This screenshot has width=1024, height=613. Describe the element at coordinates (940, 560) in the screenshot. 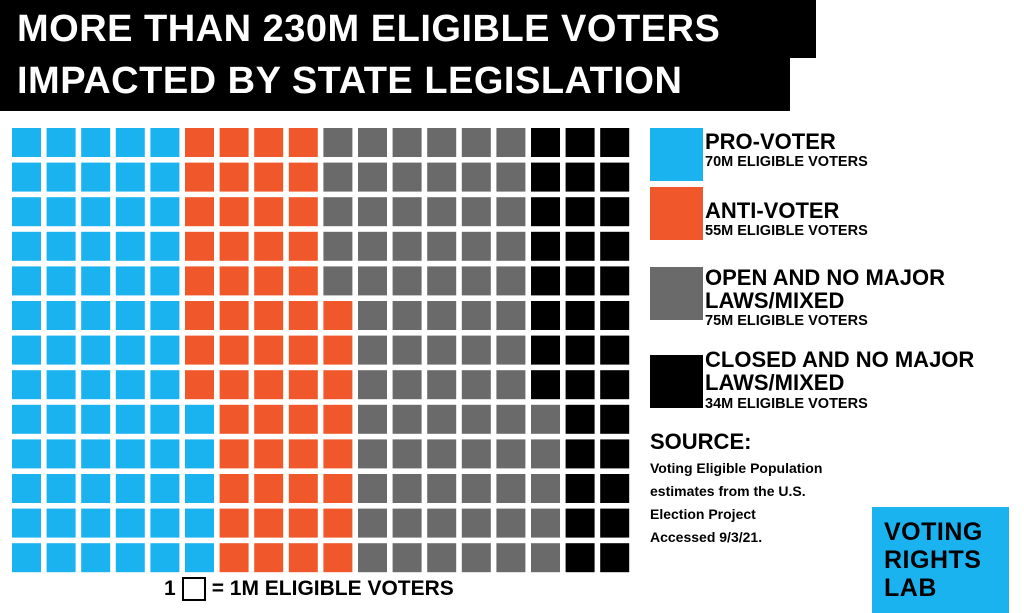

I see `voting-rights-lab-logo: VOTING RIGHTS LAB` at that location.